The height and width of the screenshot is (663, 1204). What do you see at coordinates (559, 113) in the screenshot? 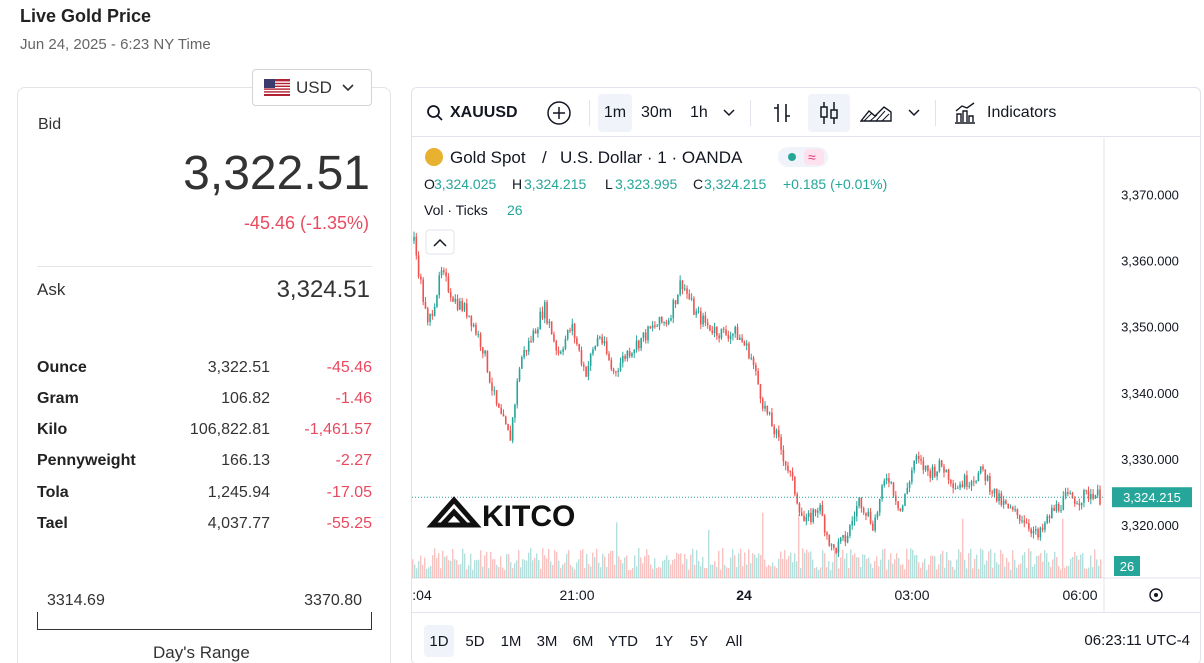
I see `compare-button` at bounding box center [559, 113].